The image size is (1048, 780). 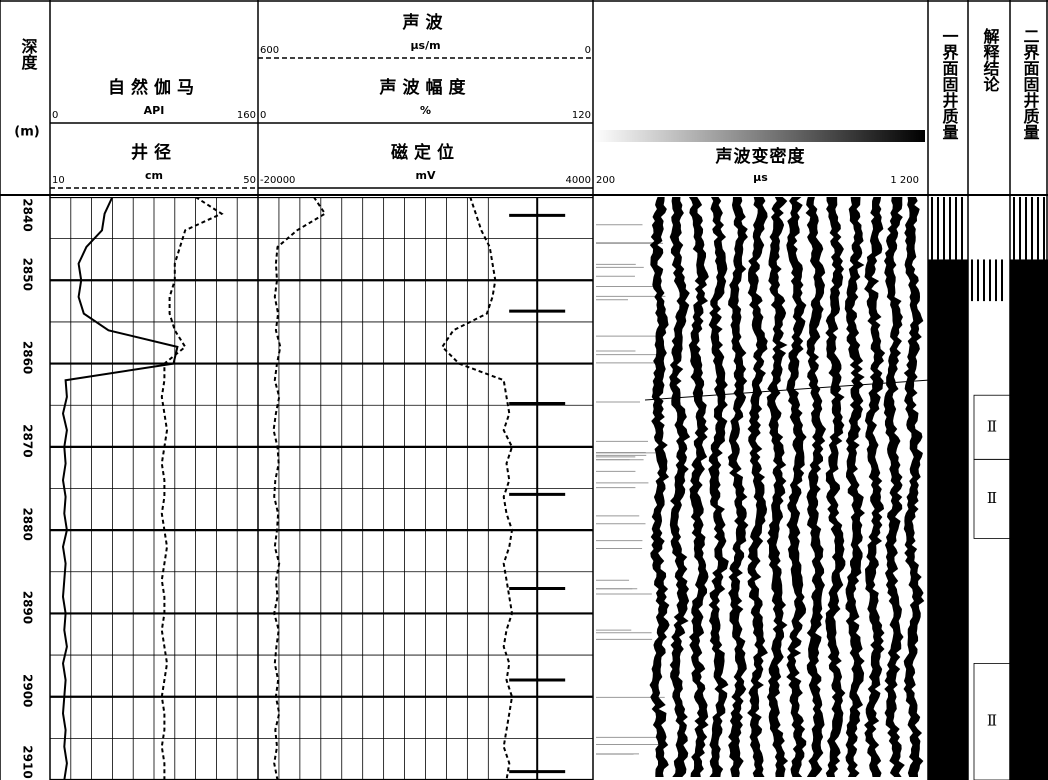 I want to click on vdl-unit: μs, so click(x=760, y=177).